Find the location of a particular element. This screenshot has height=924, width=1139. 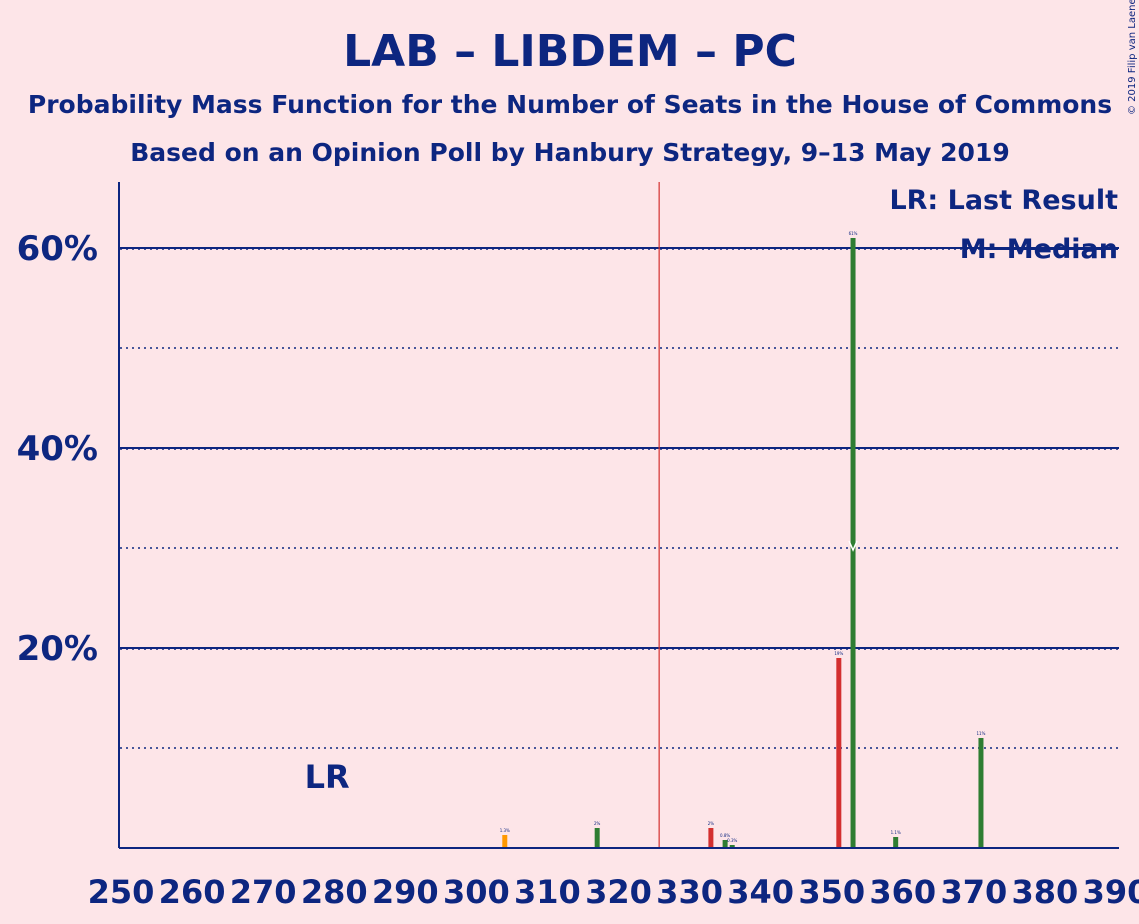

x-tick-label: 370 is located at coordinates (973, 892).